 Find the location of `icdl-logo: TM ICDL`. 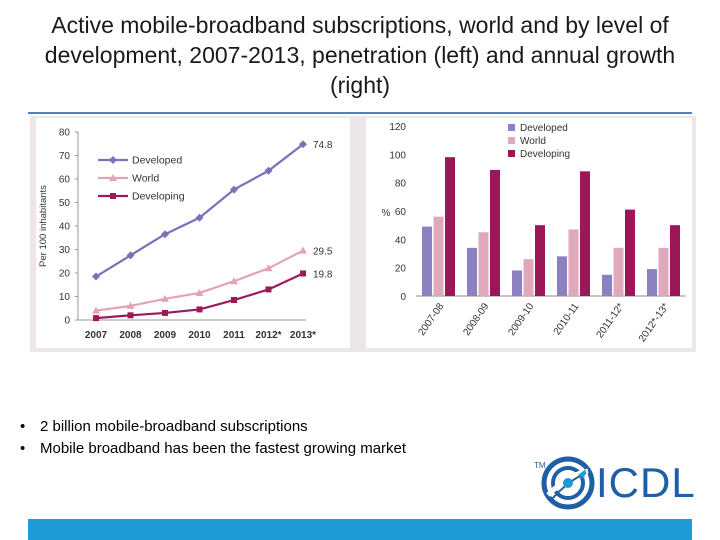

icdl-logo: TM ICDL is located at coordinates (615, 483).